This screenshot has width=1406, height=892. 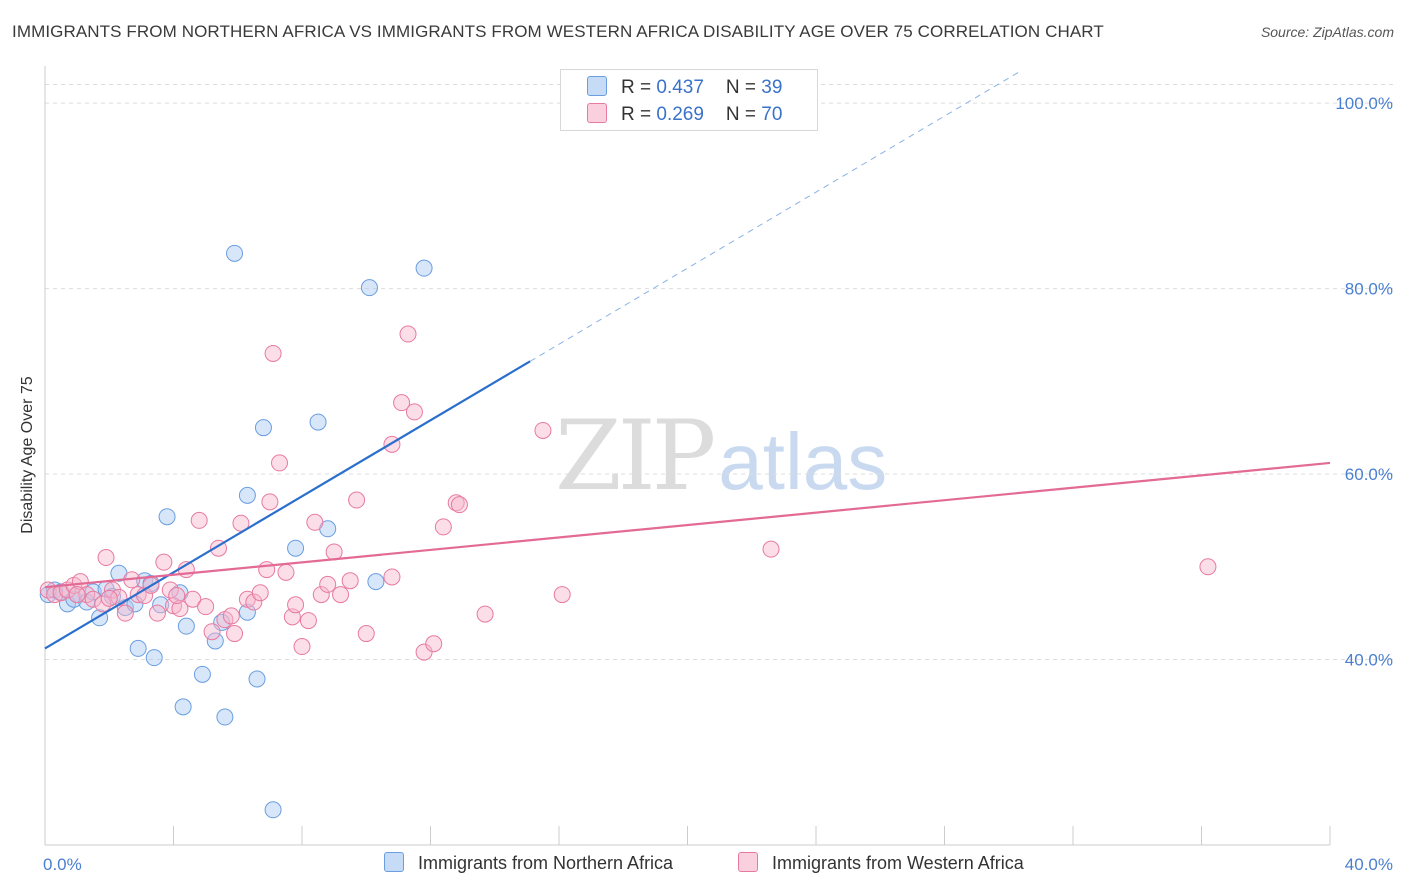 I want to click on legend-row-northern: R = 0.437 N = 39, so click(x=684, y=87).